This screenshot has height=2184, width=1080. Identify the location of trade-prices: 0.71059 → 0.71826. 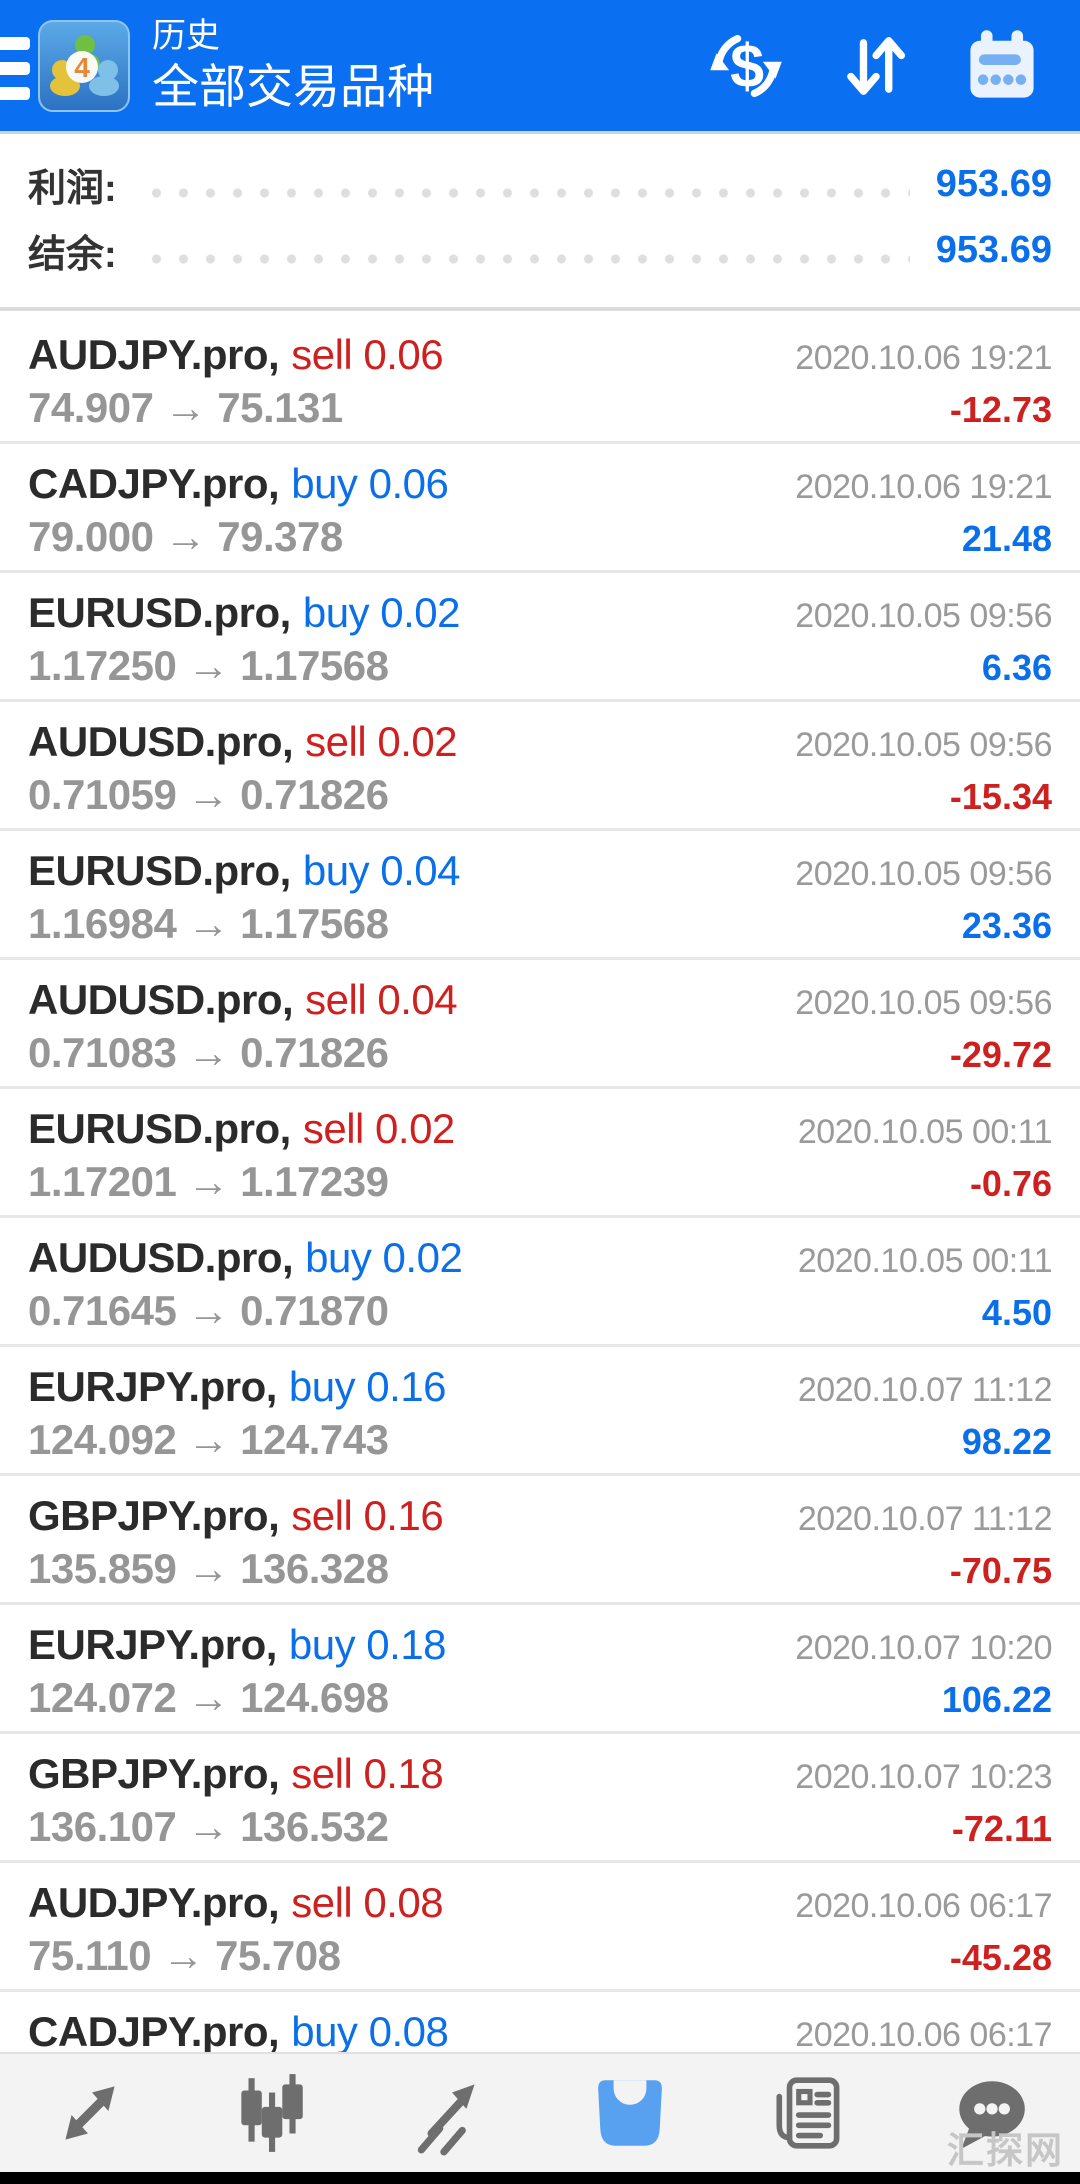
(208, 794).